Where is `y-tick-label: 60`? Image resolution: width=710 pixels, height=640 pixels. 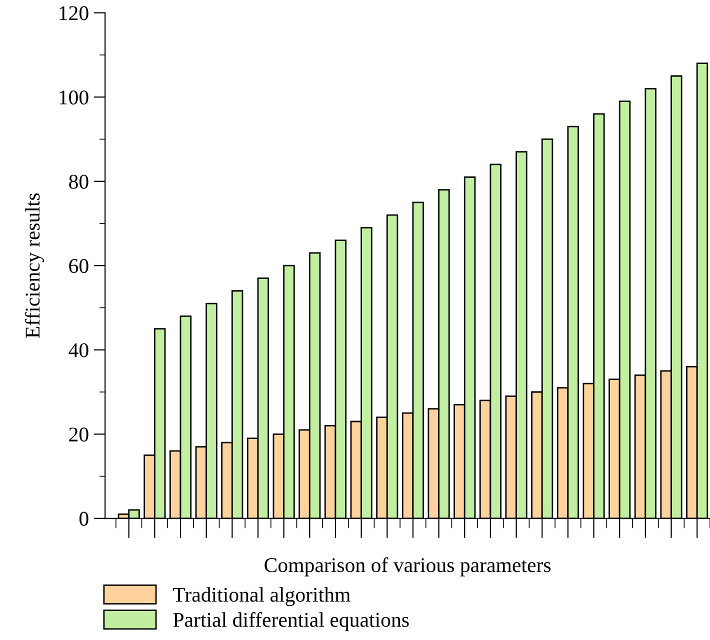
y-tick-label: 60 is located at coordinates (78, 266).